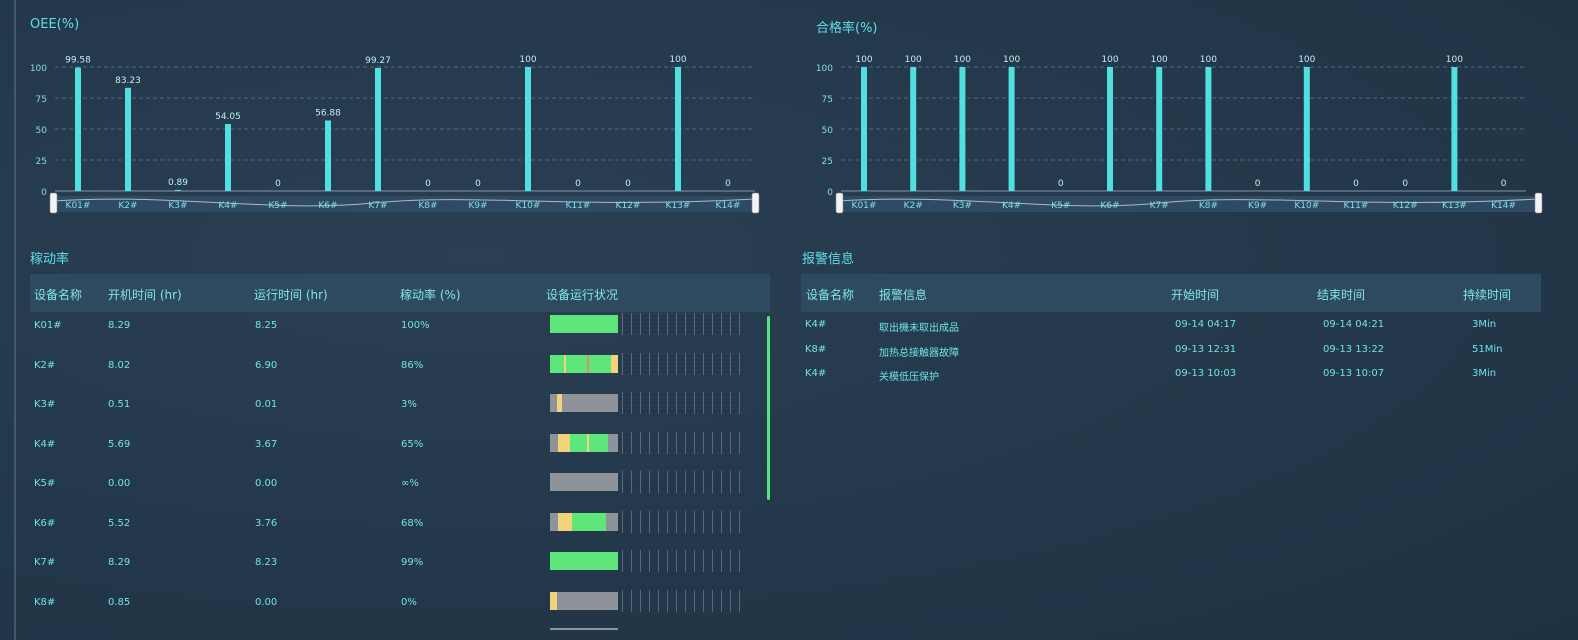 This screenshot has width=1578, height=640. Describe the element at coordinates (50, 259) in the screenshot. I see `utilization-panel-title: 稼动率` at that location.